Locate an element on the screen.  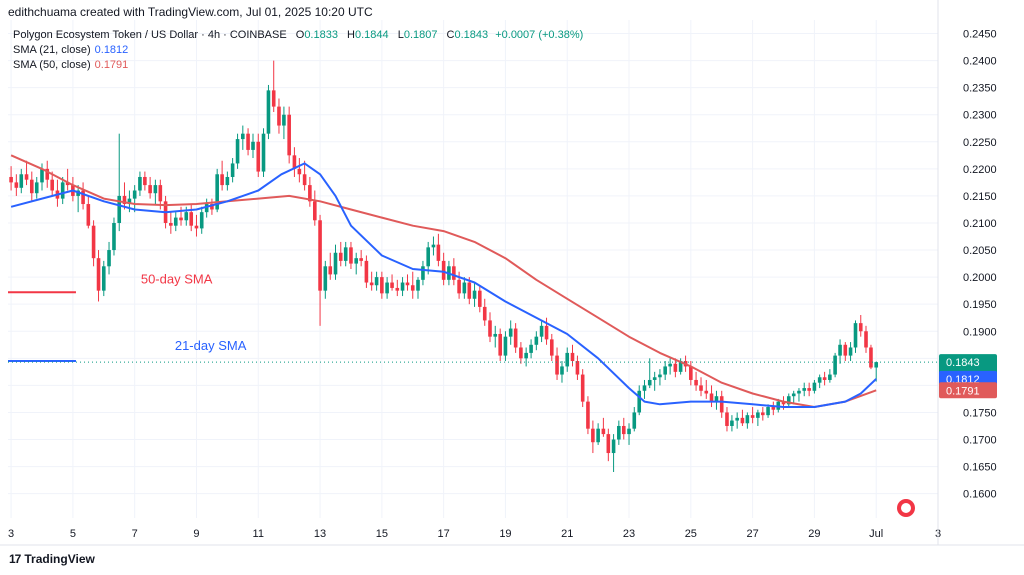
close-value: 0.1843 is located at coordinates (471, 35).